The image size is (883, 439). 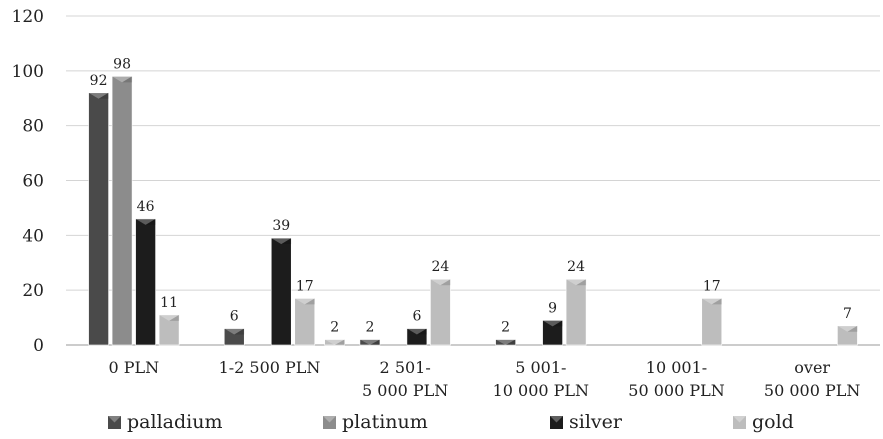 I want to click on data-label-silver: 9, so click(x=552, y=308).